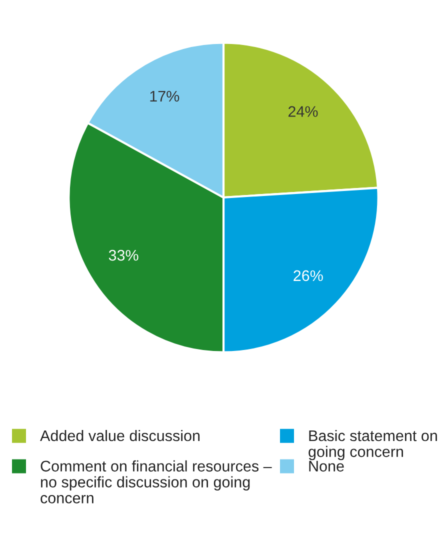  Describe the element at coordinates (156, 482) in the screenshot. I see `legend-label: Comment on financial resources – no specific discussion on going concern` at that location.